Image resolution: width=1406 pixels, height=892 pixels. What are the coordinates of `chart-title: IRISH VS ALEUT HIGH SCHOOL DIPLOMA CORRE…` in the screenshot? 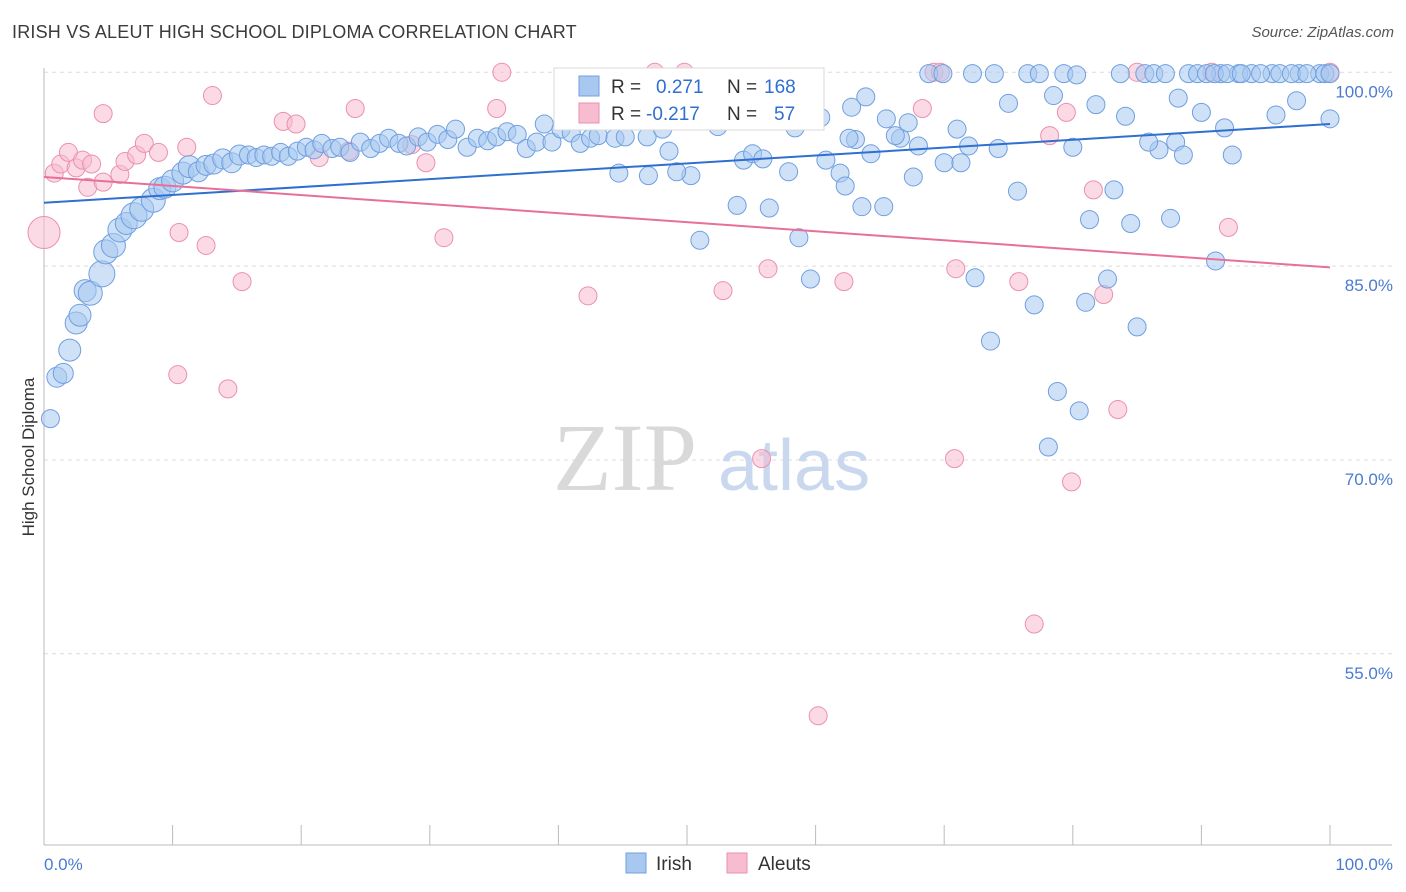 It's located at (294, 32).